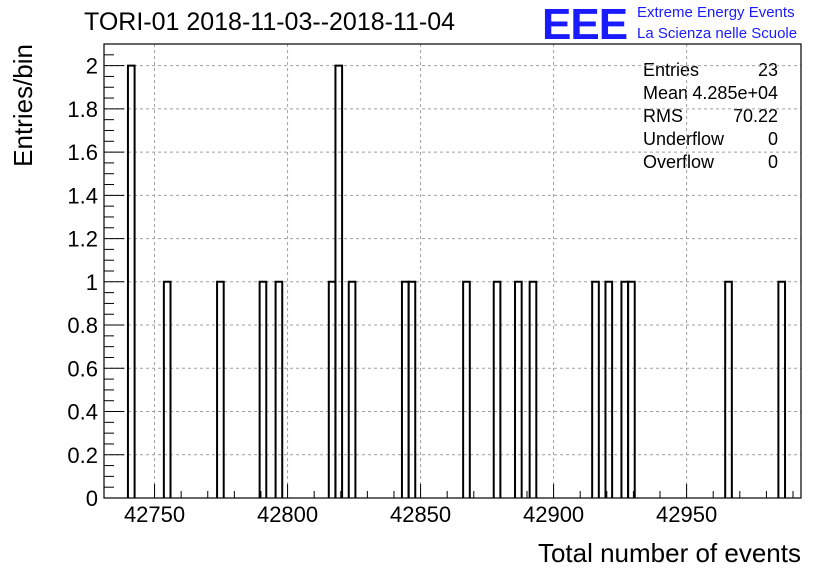 The height and width of the screenshot is (572, 836). Describe the element at coordinates (717, 33) in the screenshot. I see `logo-subtitle-2: La Scienza nelle Scuole` at that location.